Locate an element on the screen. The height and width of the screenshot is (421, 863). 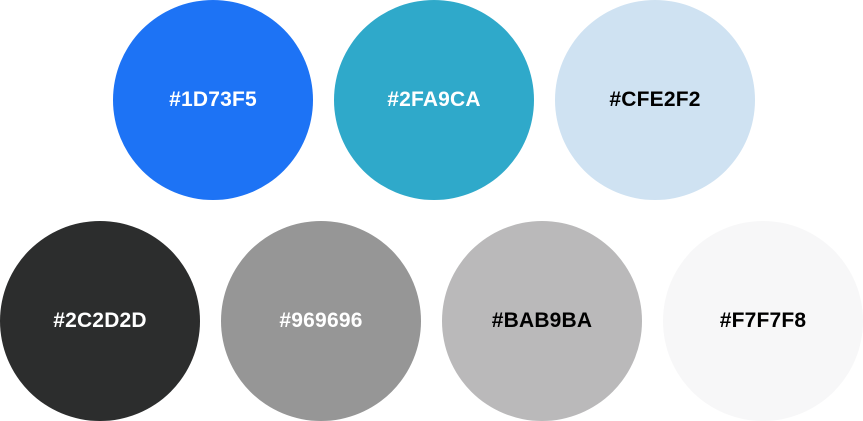
swatch-off-white: #F7F7F8 is located at coordinates (763, 321).